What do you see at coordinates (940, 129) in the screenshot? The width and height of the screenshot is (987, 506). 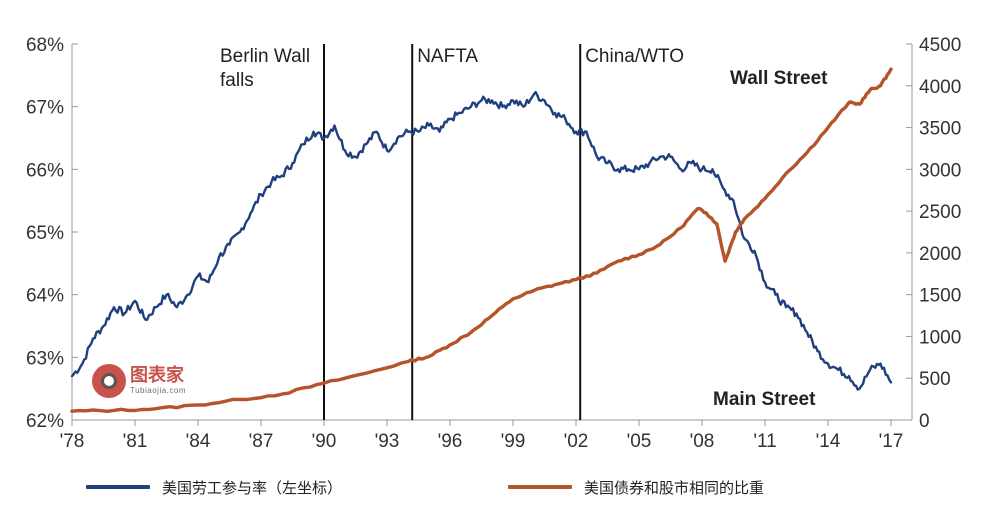 I see `right-tick-label: 3500` at bounding box center [940, 129].